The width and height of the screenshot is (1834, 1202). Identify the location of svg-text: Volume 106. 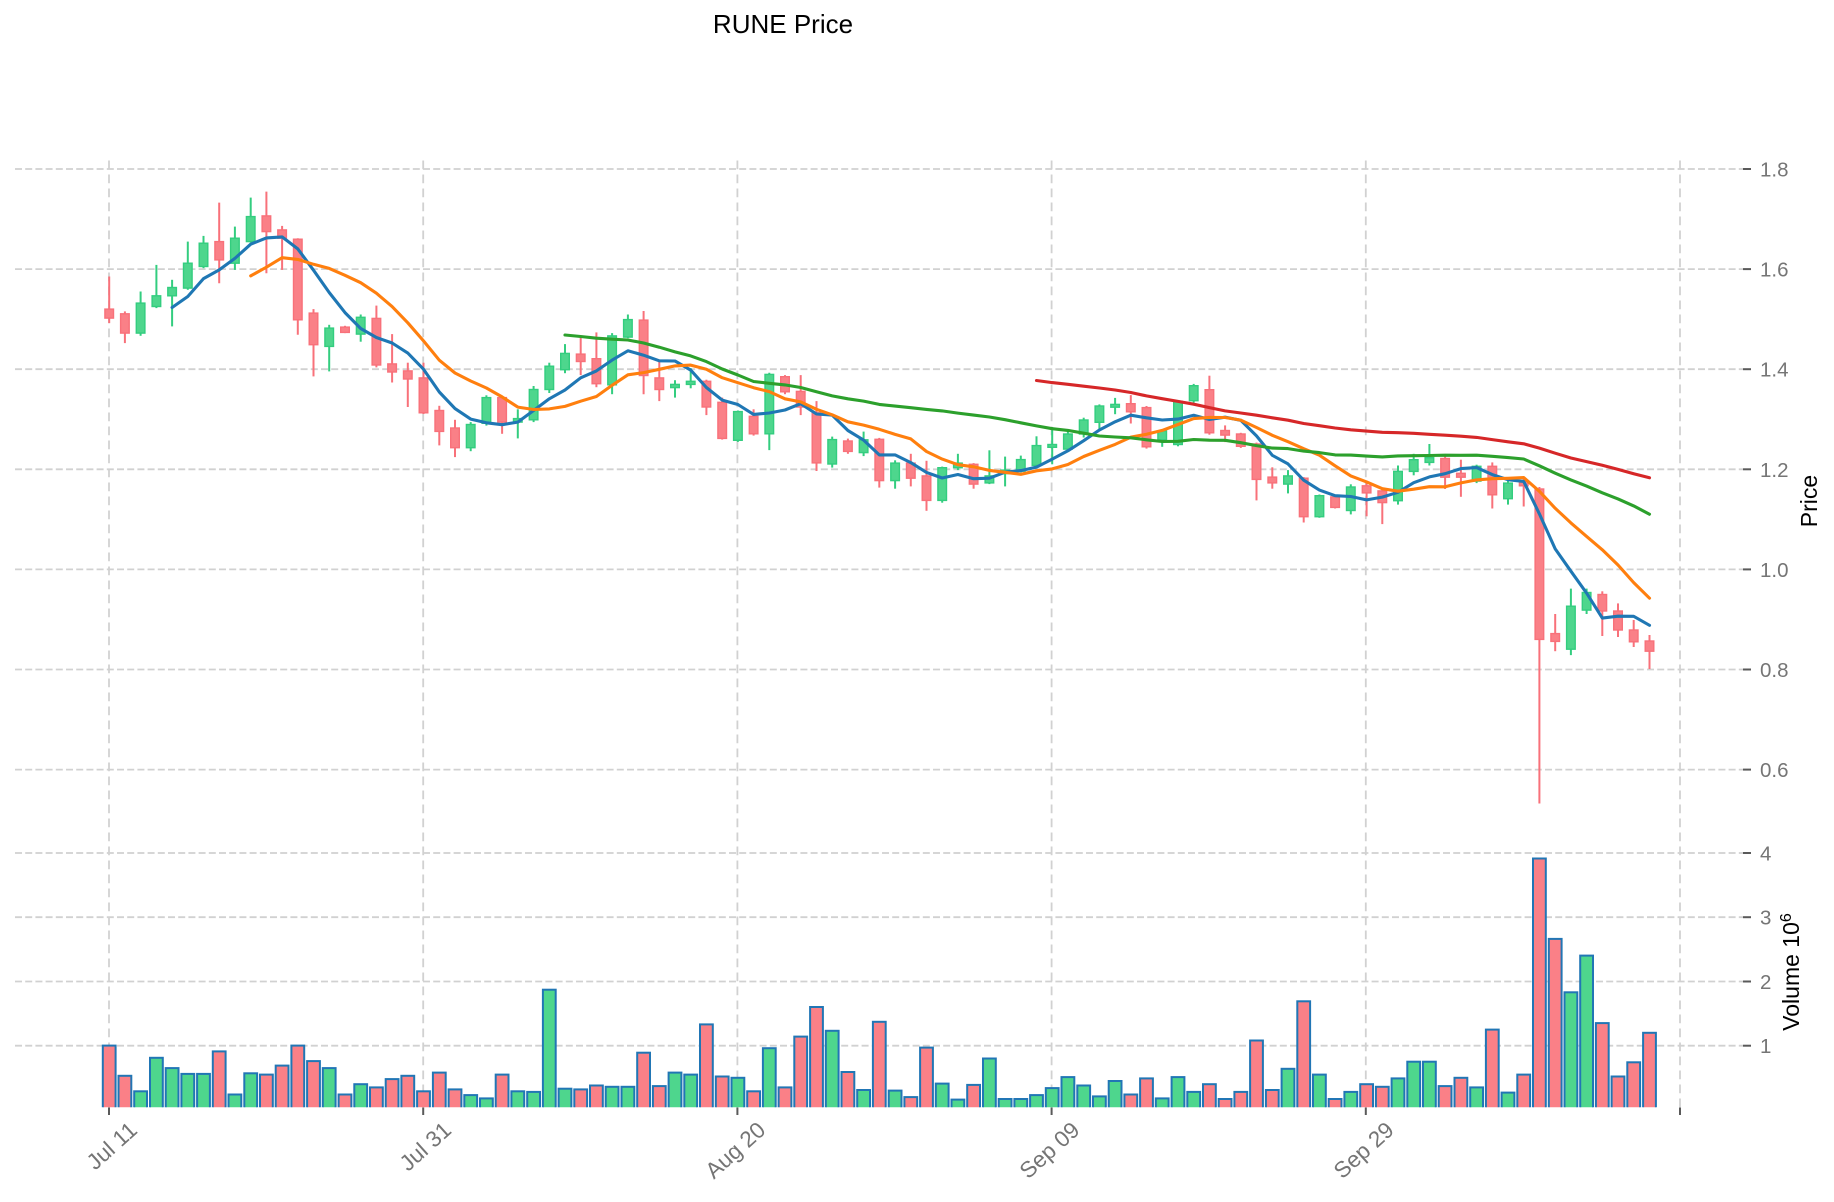
(1791, 972).